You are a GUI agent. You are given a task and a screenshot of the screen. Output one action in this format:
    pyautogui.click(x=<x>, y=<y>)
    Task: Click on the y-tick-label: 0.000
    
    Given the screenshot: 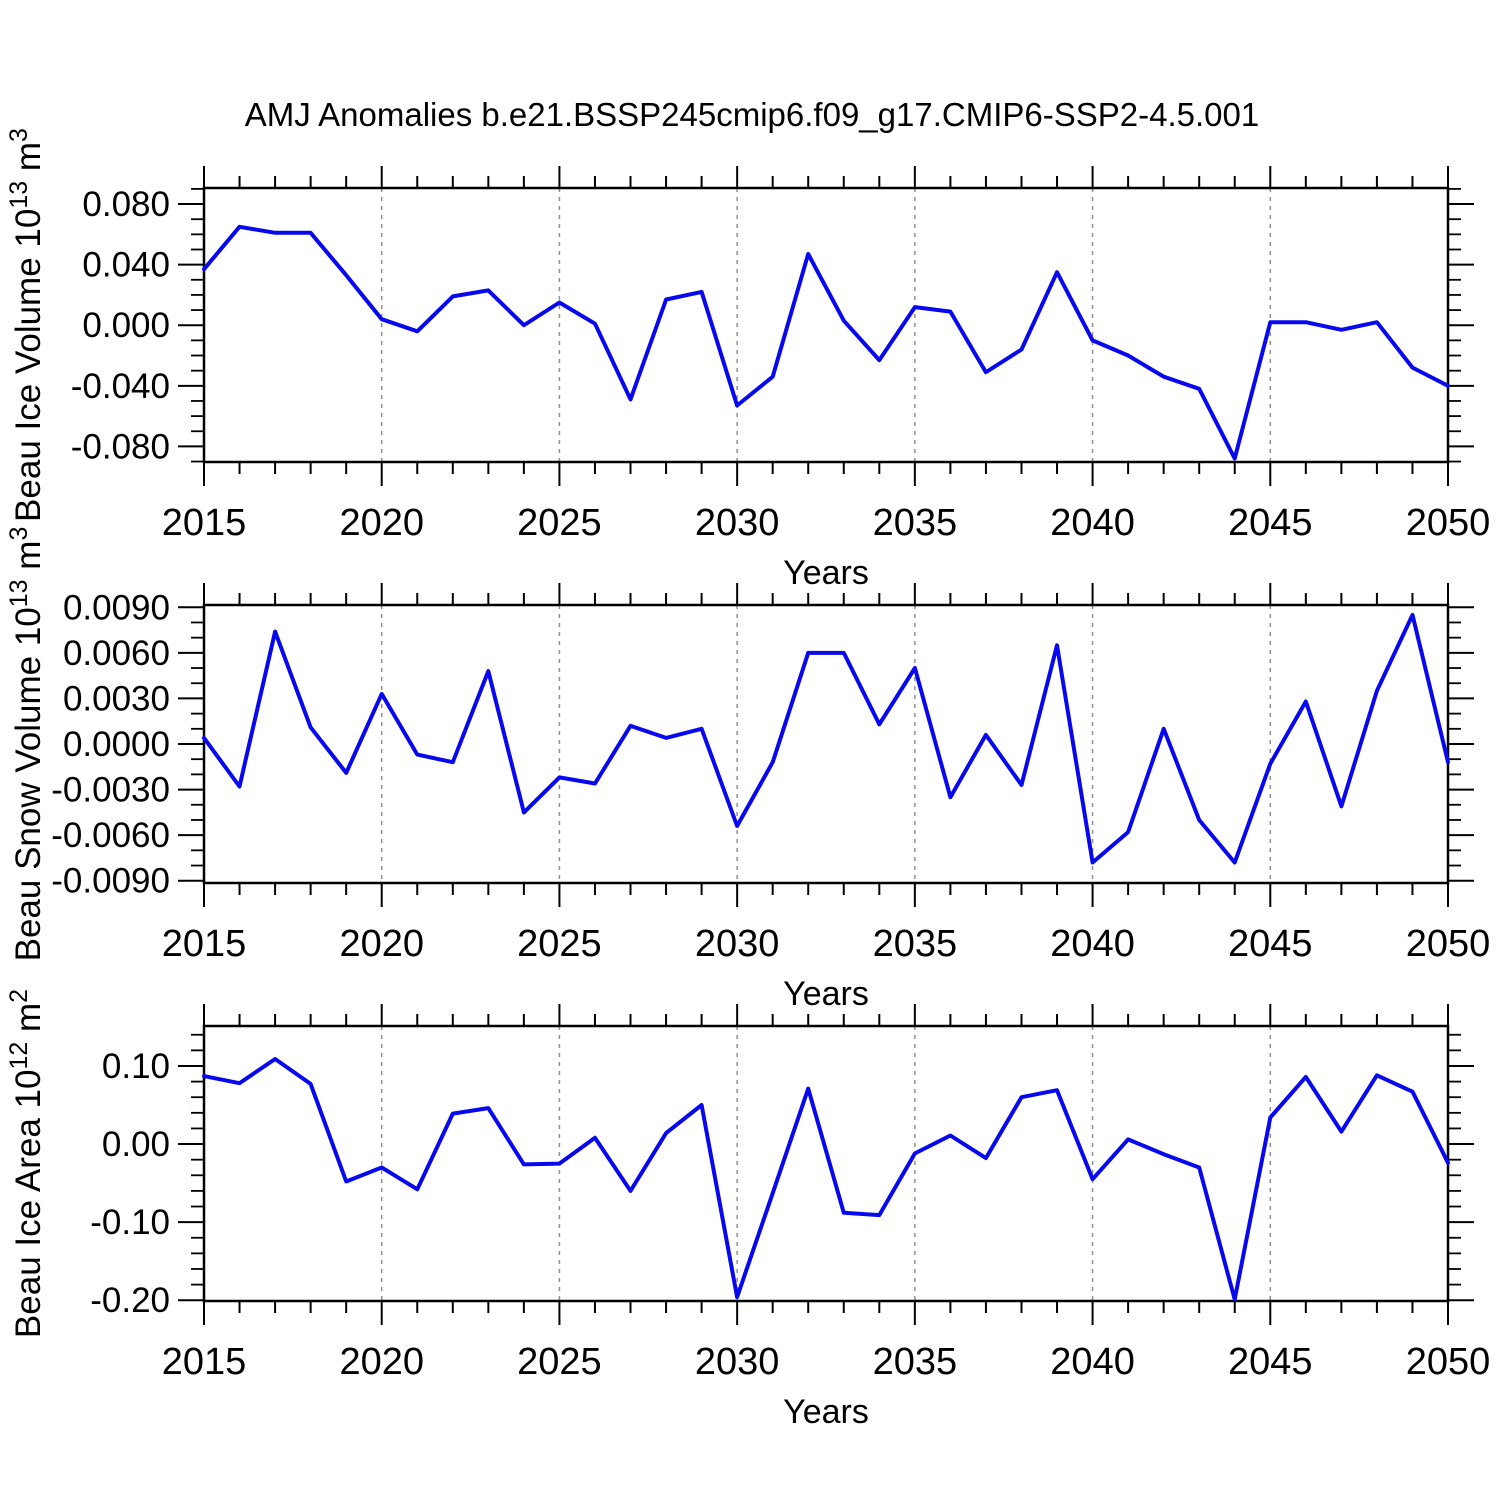 What is the action you would take?
    pyautogui.click(x=126, y=325)
    